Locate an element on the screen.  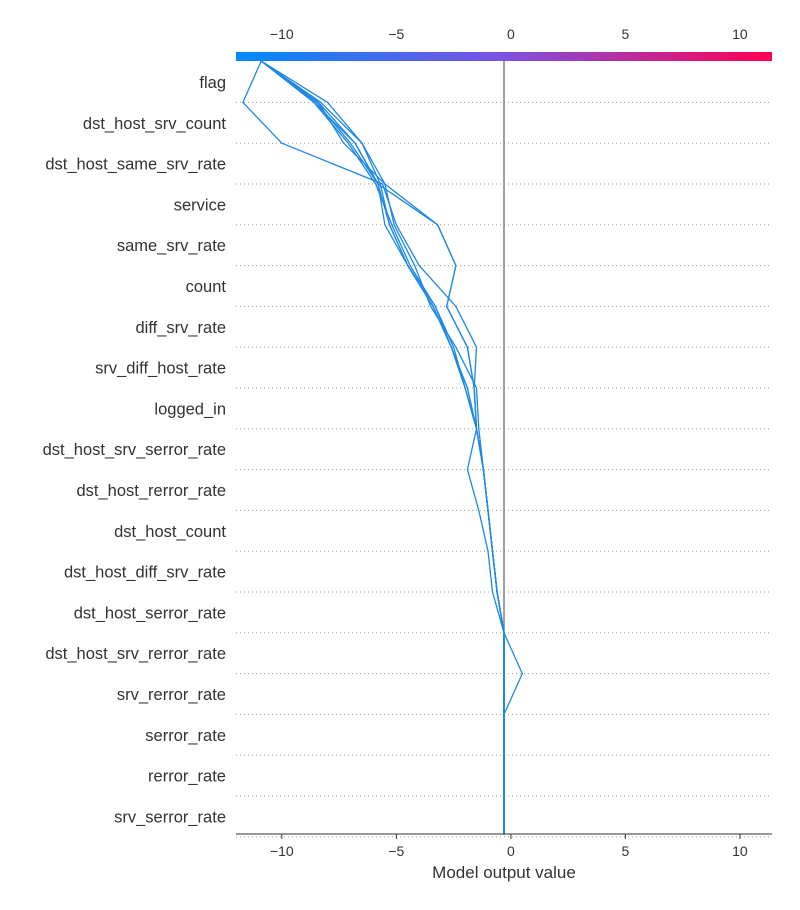
bottom-axis: −10 −5 0 5 10 is located at coordinates (504, 846).